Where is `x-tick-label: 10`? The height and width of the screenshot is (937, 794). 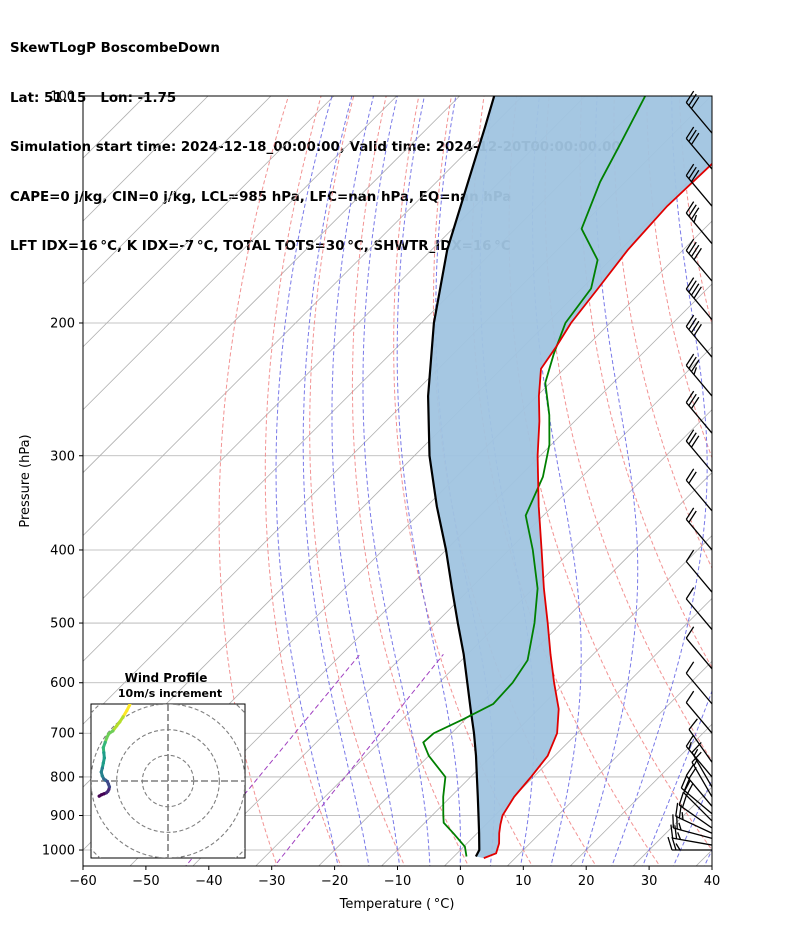 x-tick-label: 10 is located at coordinates (523, 881).